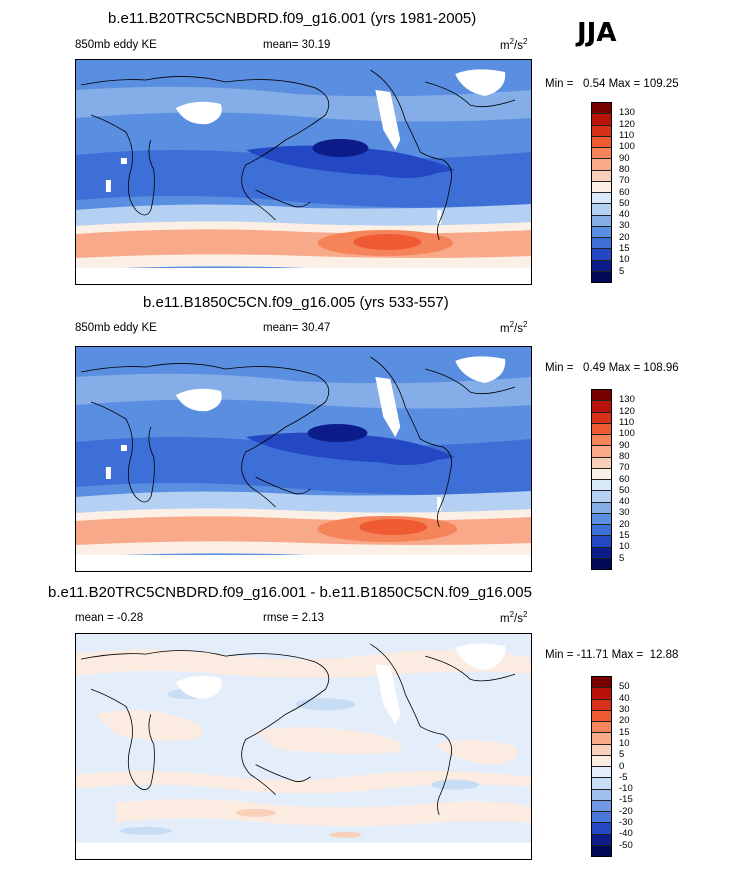 This screenshot has width=733, height=872. I want to click on colorbar-tick-label: -30, so click(626, 823).